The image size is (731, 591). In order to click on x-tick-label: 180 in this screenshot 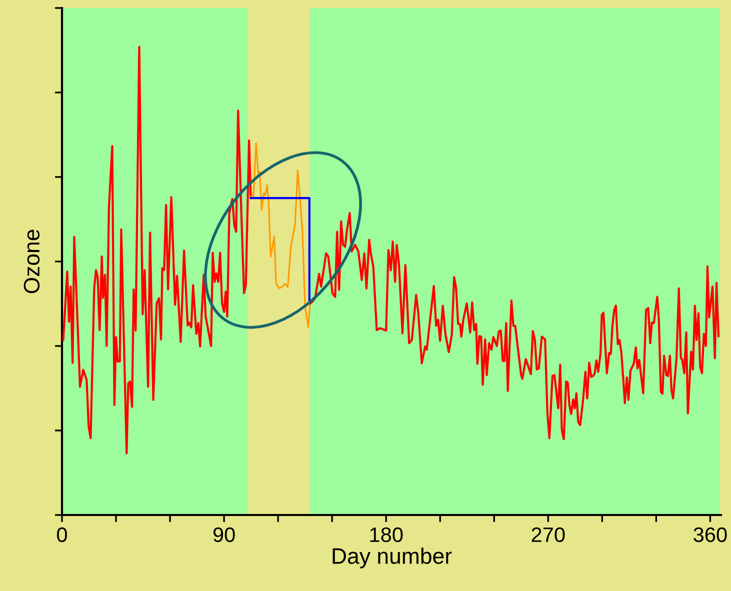, I will do `click(386, 534)`.